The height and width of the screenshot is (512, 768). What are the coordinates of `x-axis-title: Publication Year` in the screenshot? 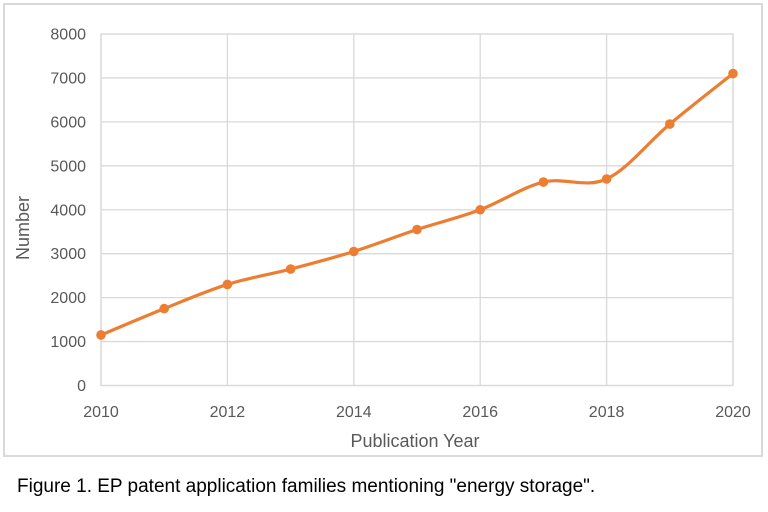 It's located at (414, 441).